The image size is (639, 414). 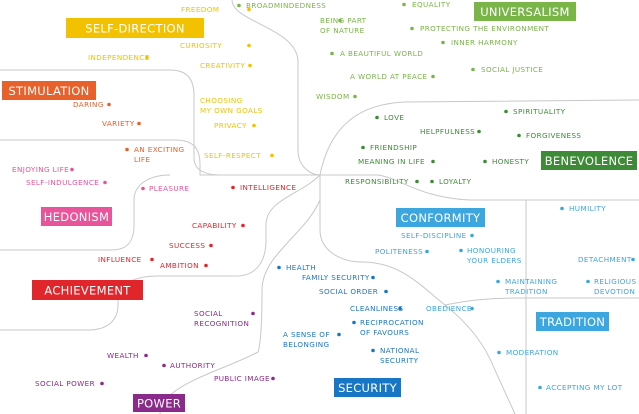 What do you see at coordinates (301, 267) in the screenshot?
I see `value-label-line: HEALTH` at bounding box center [301, 267].